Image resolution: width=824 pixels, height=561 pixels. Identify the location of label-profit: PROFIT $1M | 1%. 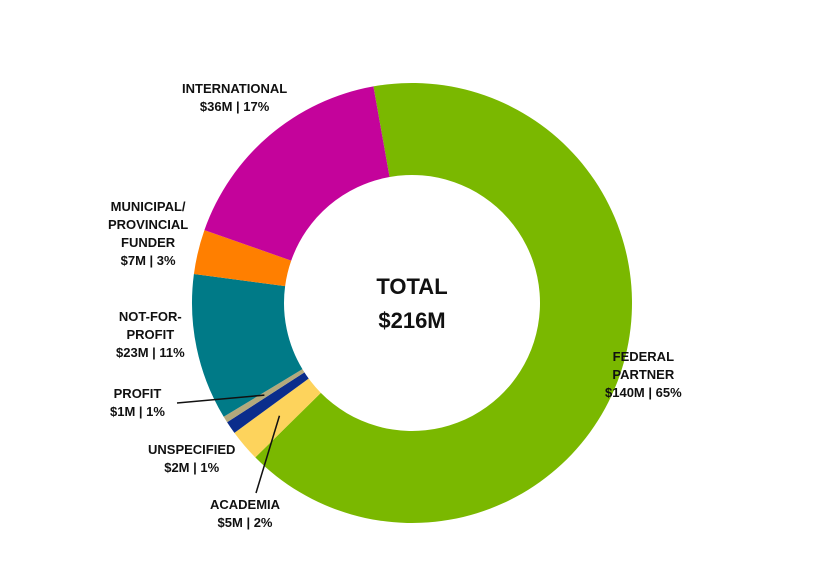
(137, 403).